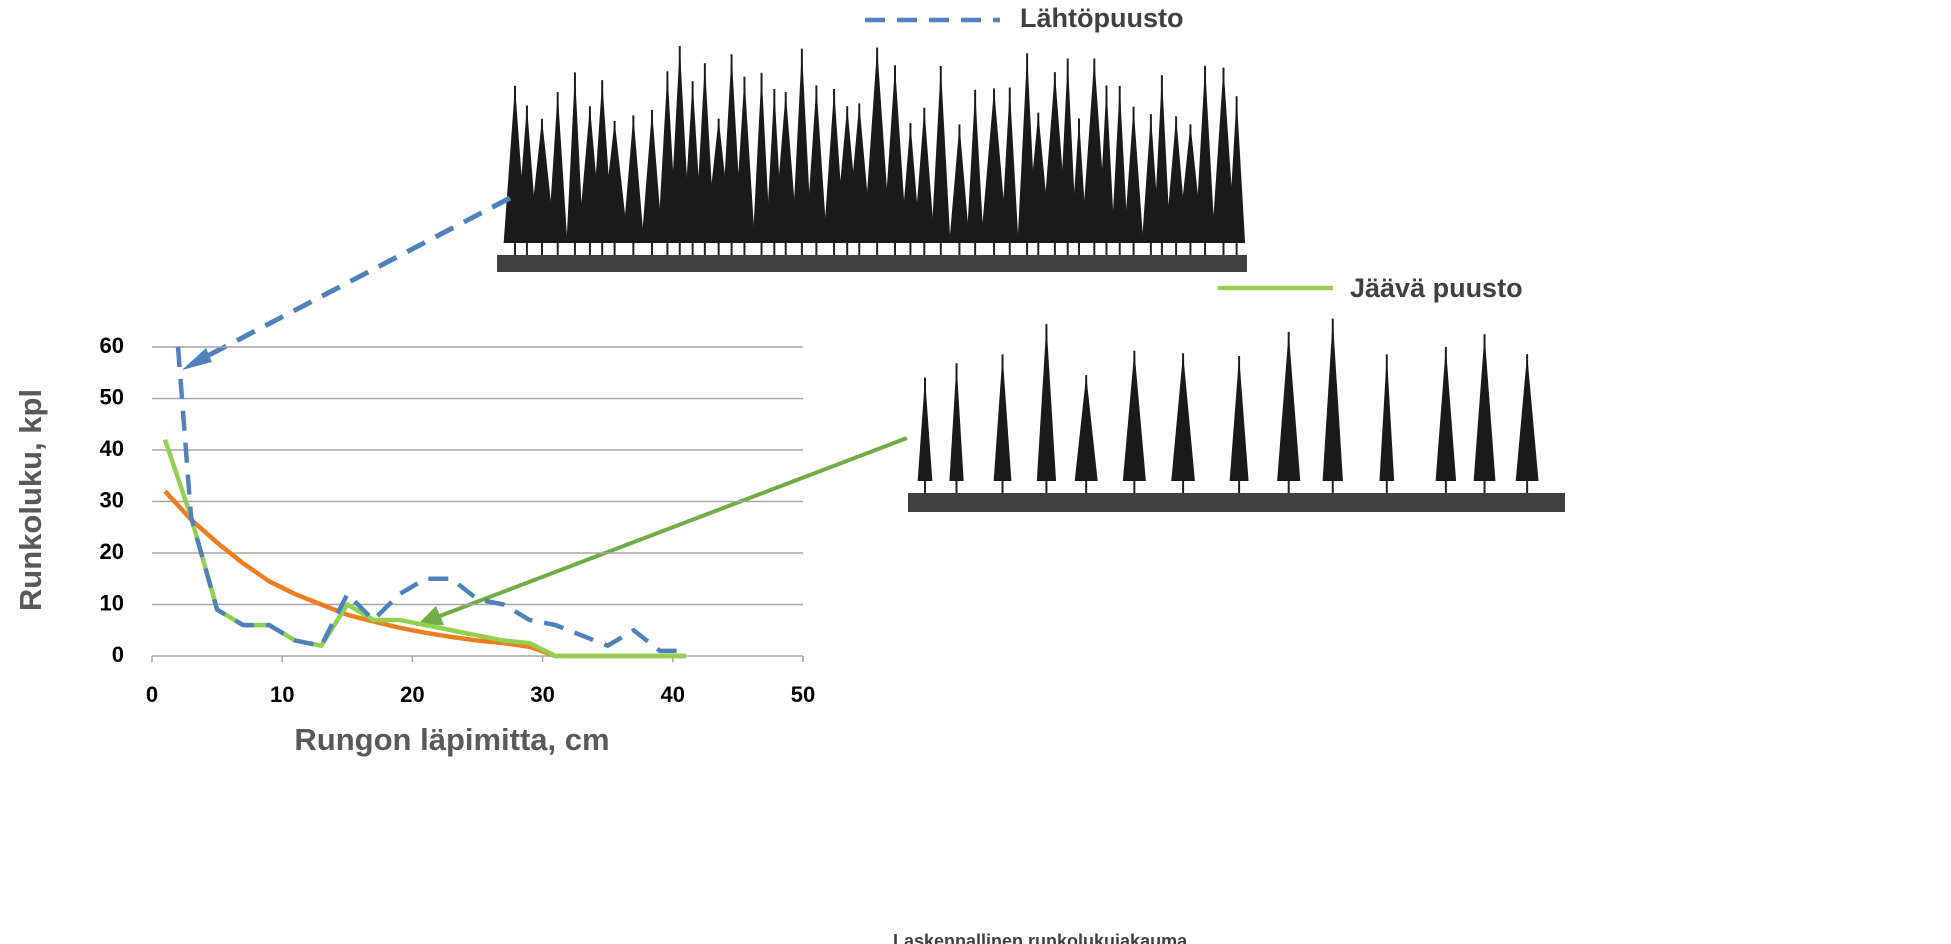  I want to click on x-tick-label: 40, so click(673, 694).